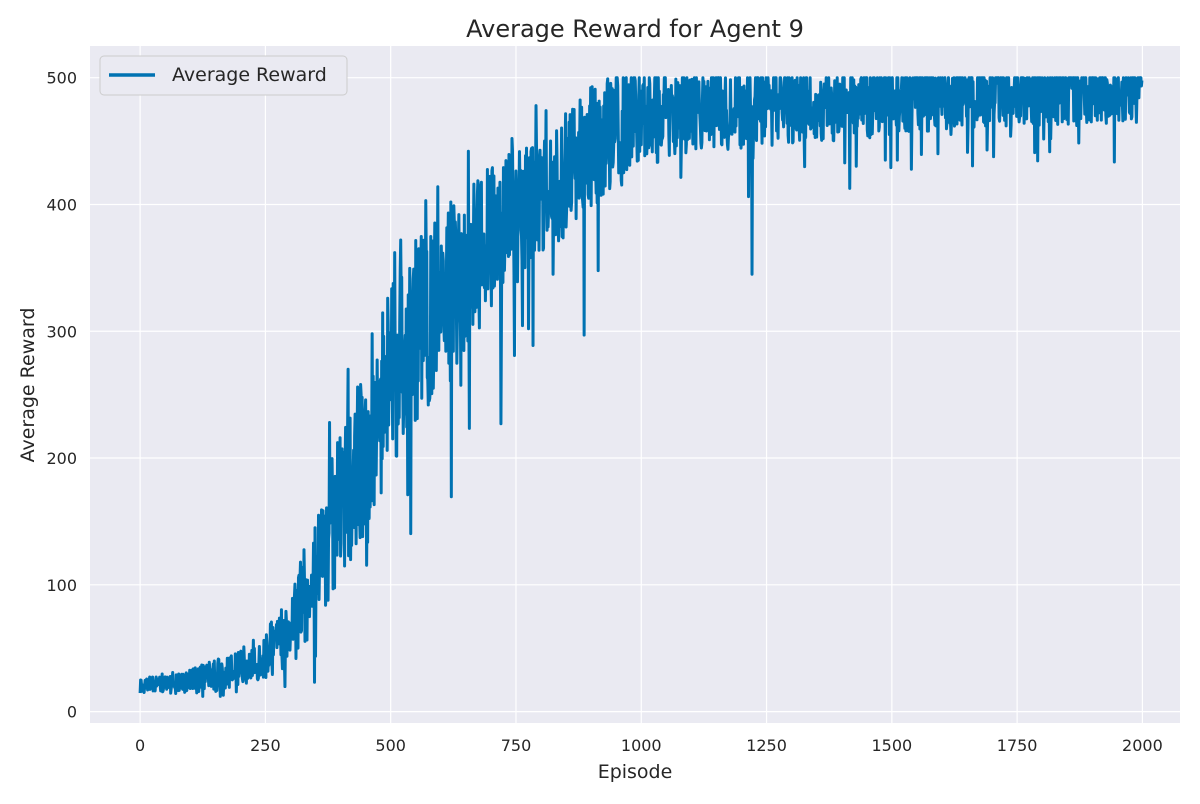 The height and width of the screenshot is (804, 1200). What do you see at coordinates (61, 458) in the screenshot?
I see `y-tick-label: 200` at bounding box center [61, 458].